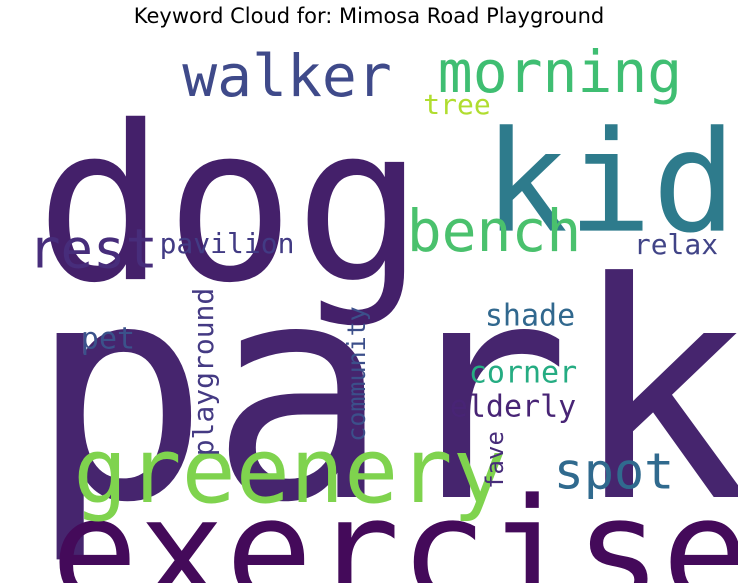 This screenshot has width=738, height=583. I want to click on word-morning: morning, so click(560, 72).